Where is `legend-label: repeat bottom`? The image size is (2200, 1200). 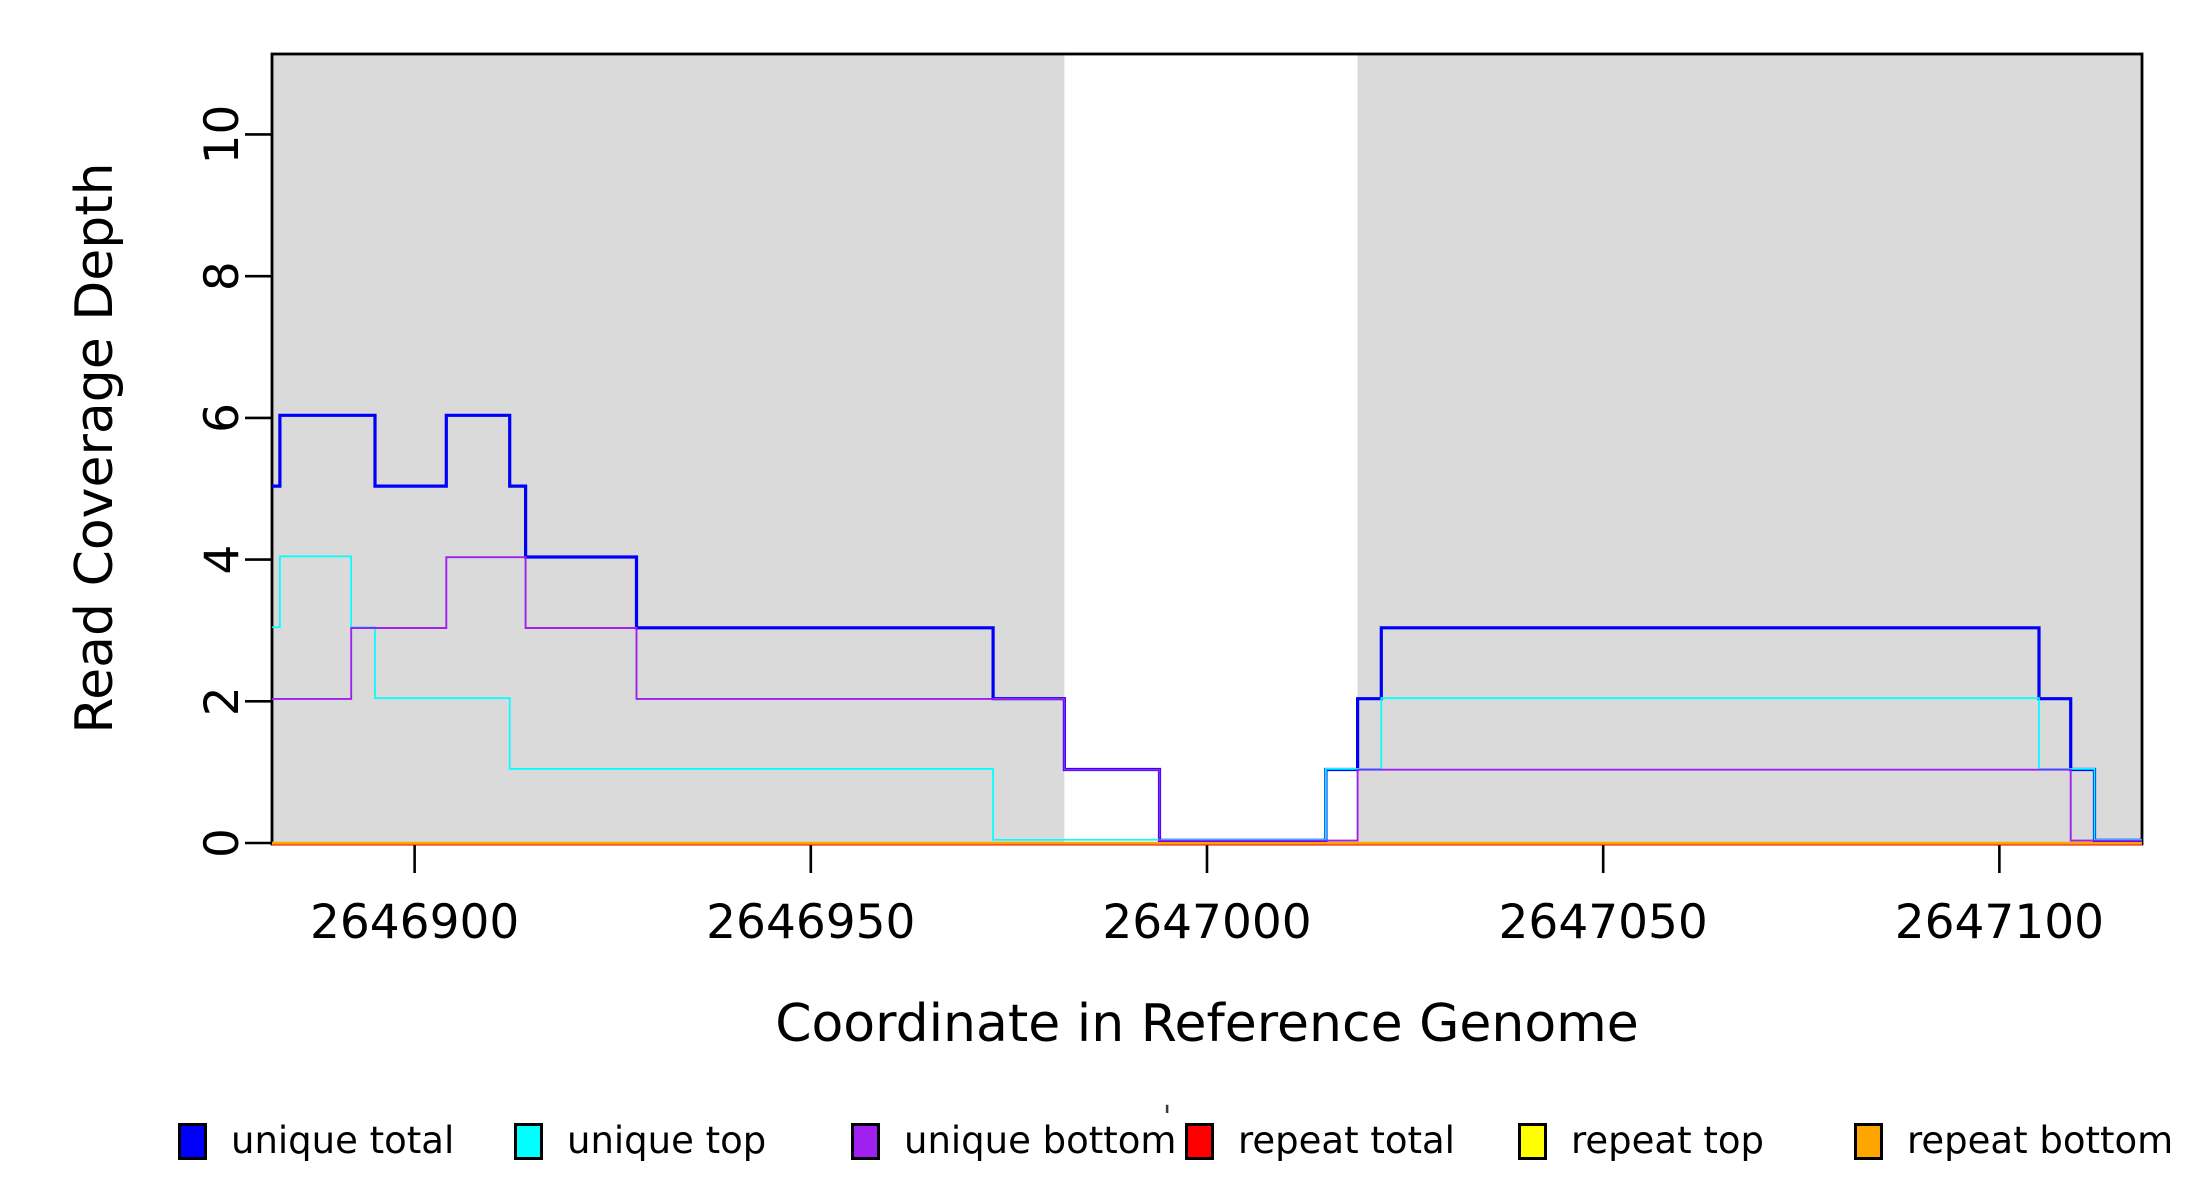 legend-label: repeat bottom is located at coordinates (2040, 1140).